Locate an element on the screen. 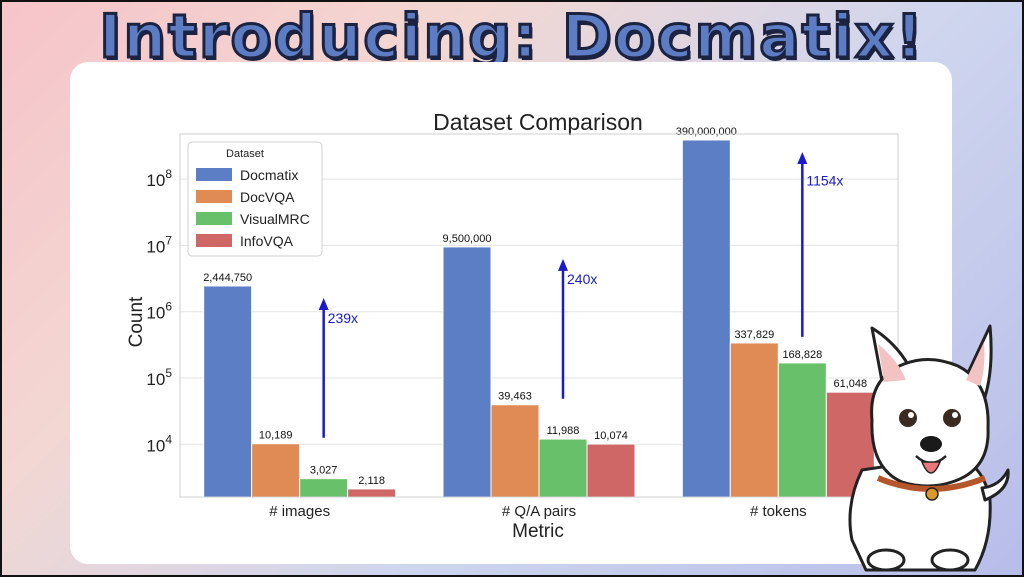  data-label: 168,828 is located at coordinates (802, 355).